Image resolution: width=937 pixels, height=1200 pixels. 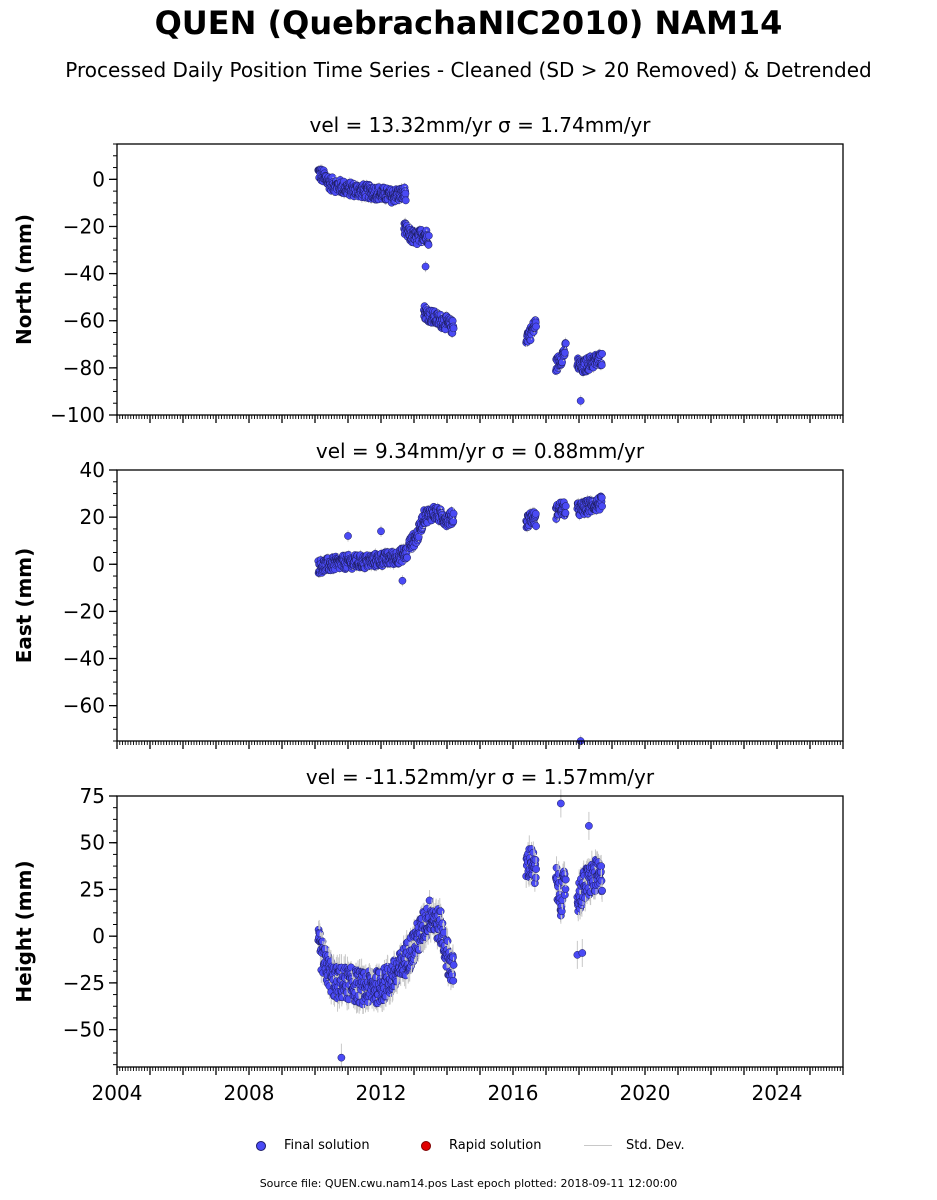 What do you see at coordinates (117, 1093) in the screenshot?
I see `x-tick-label: 2004` at bounding box center [117, 1093].